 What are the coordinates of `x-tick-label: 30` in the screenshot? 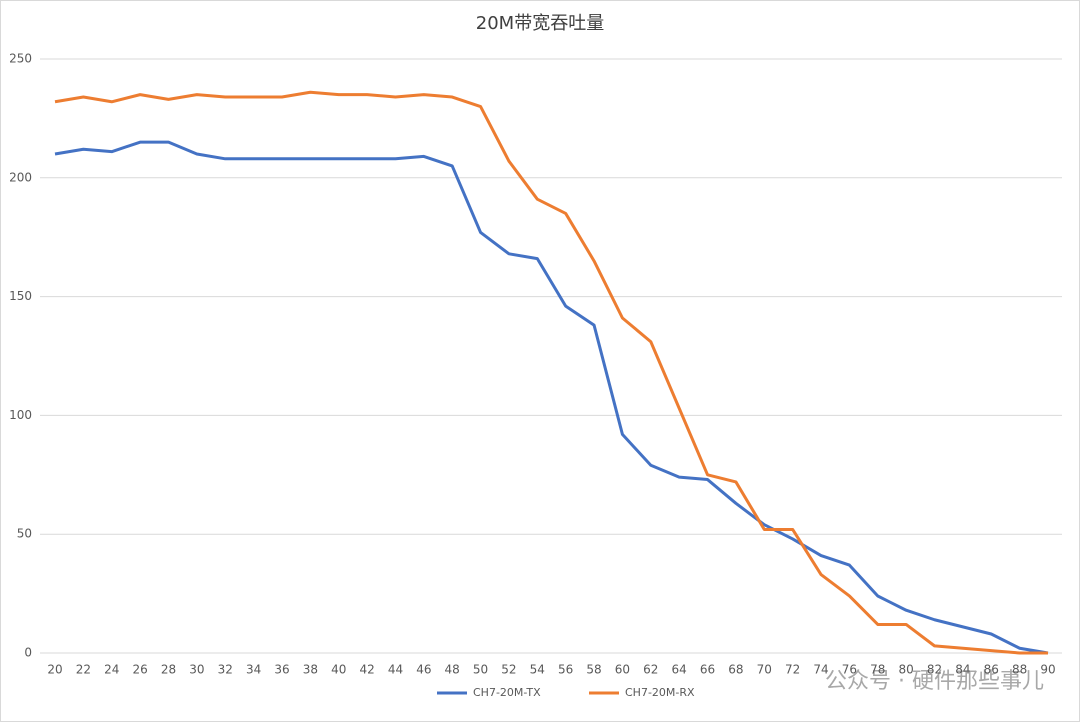 It's located at (196, 670).